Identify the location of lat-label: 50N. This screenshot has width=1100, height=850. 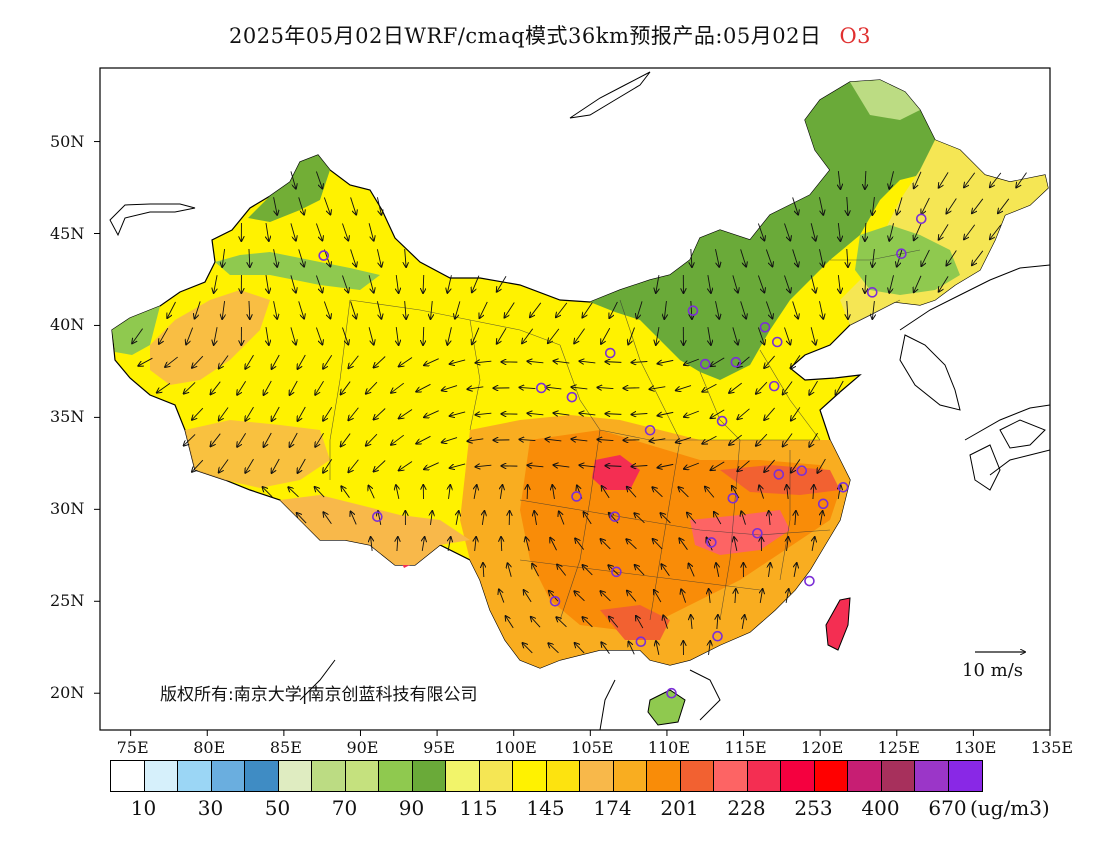
(67, 141).